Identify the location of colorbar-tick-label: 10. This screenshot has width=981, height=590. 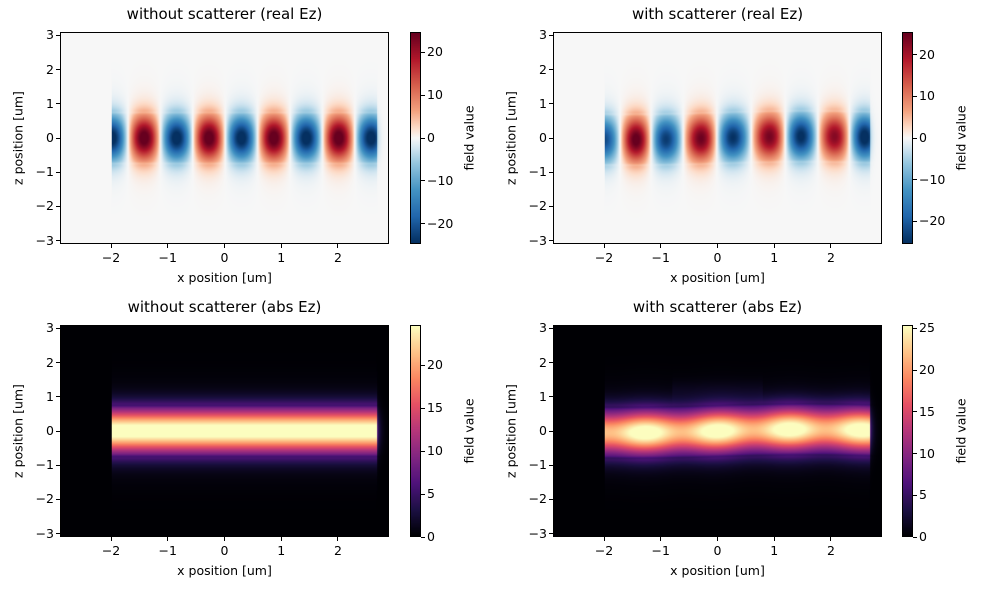
(927, 96).